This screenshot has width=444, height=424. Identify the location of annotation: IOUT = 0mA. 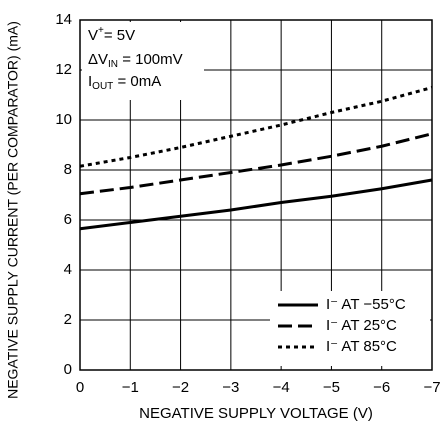
(124, 82).